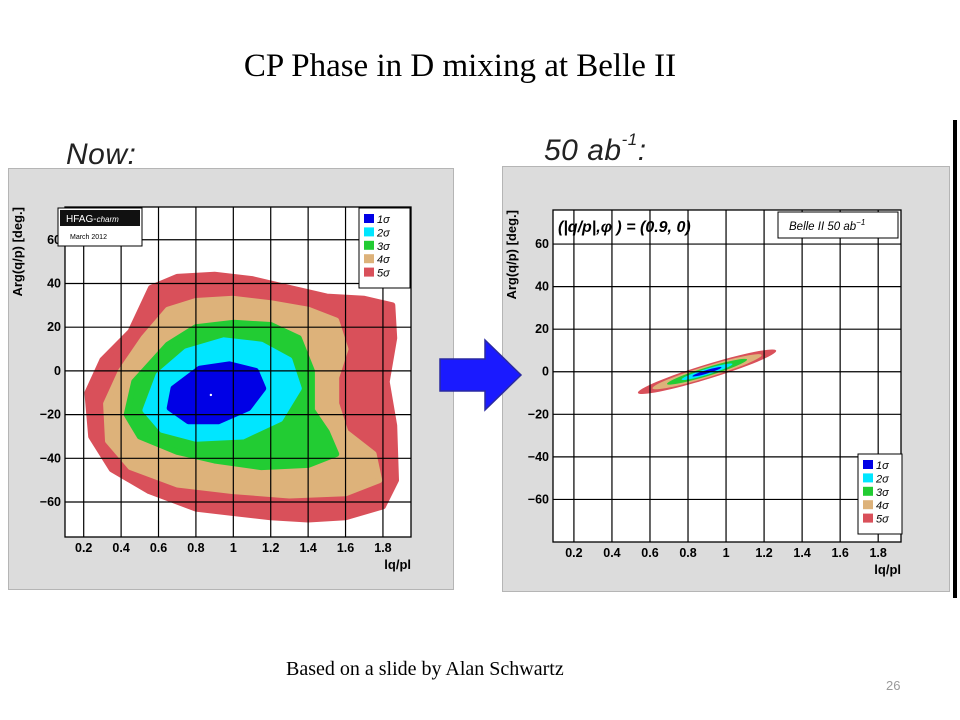 The height and width of the screenshot is (720, 960). What do you see at coordinates (108, 219) in the screenshot?
I see `hfag-badge-label-italic: charm` at bounding box center [108, 219].